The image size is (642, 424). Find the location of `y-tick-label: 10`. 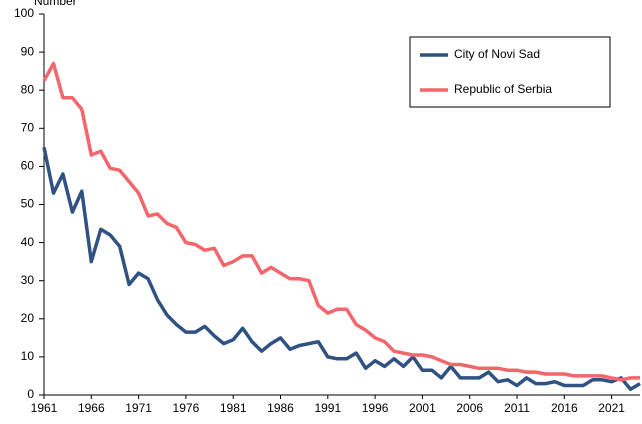

y-tick-label: 10 is located at coordinates (28, 356).